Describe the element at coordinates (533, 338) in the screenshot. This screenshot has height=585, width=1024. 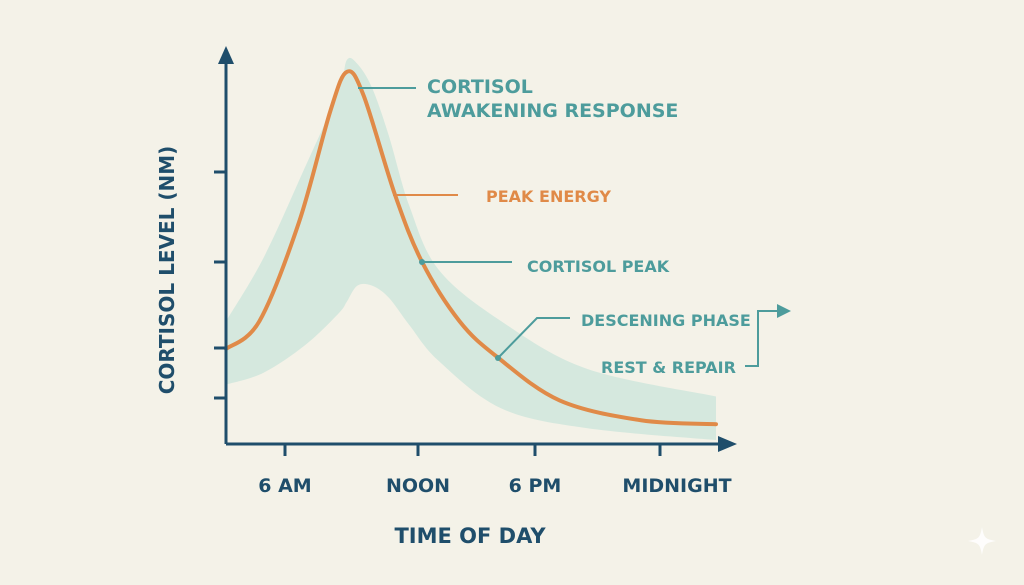
I see `leader-line` at that location.